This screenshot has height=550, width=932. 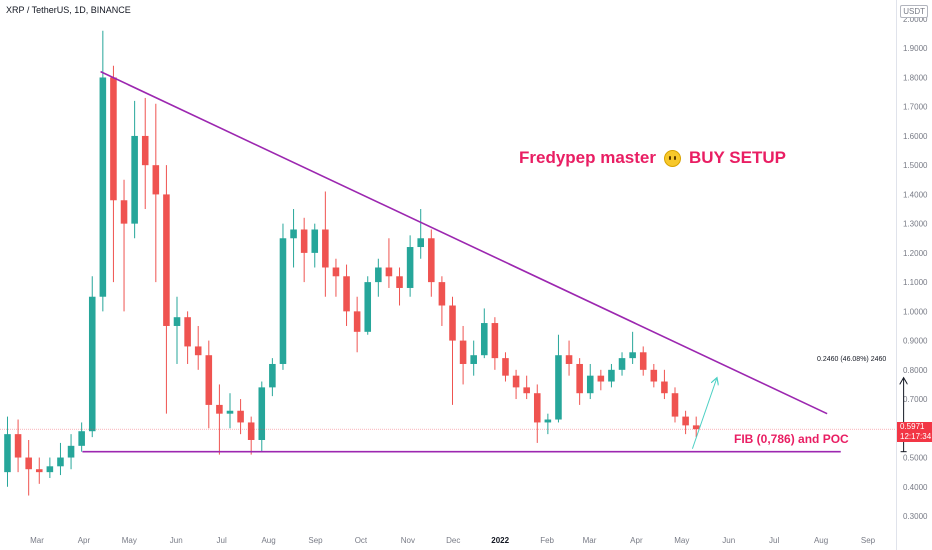 I want to click on y-tick-label: 1.8000, so click(x=915, y=77).